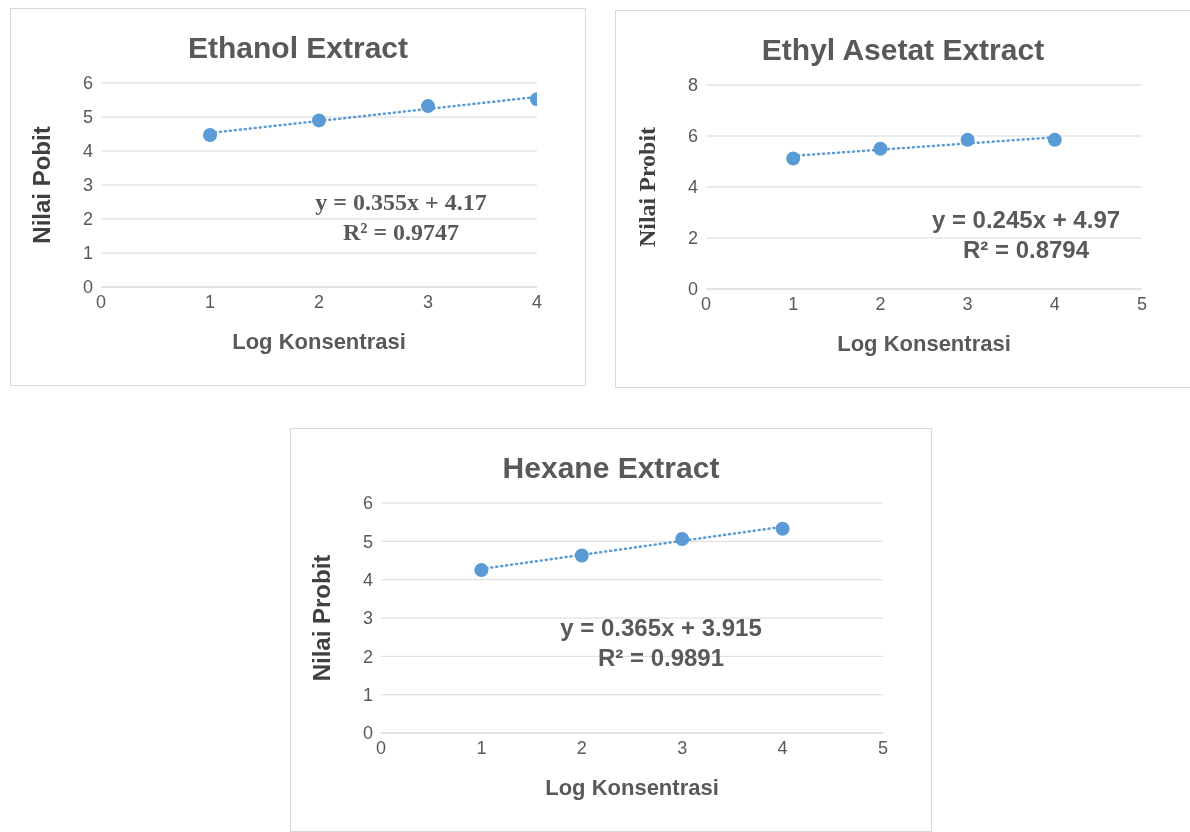  I want to click on annotation: y = 0.245x + 4.97, so click(1026, 220).